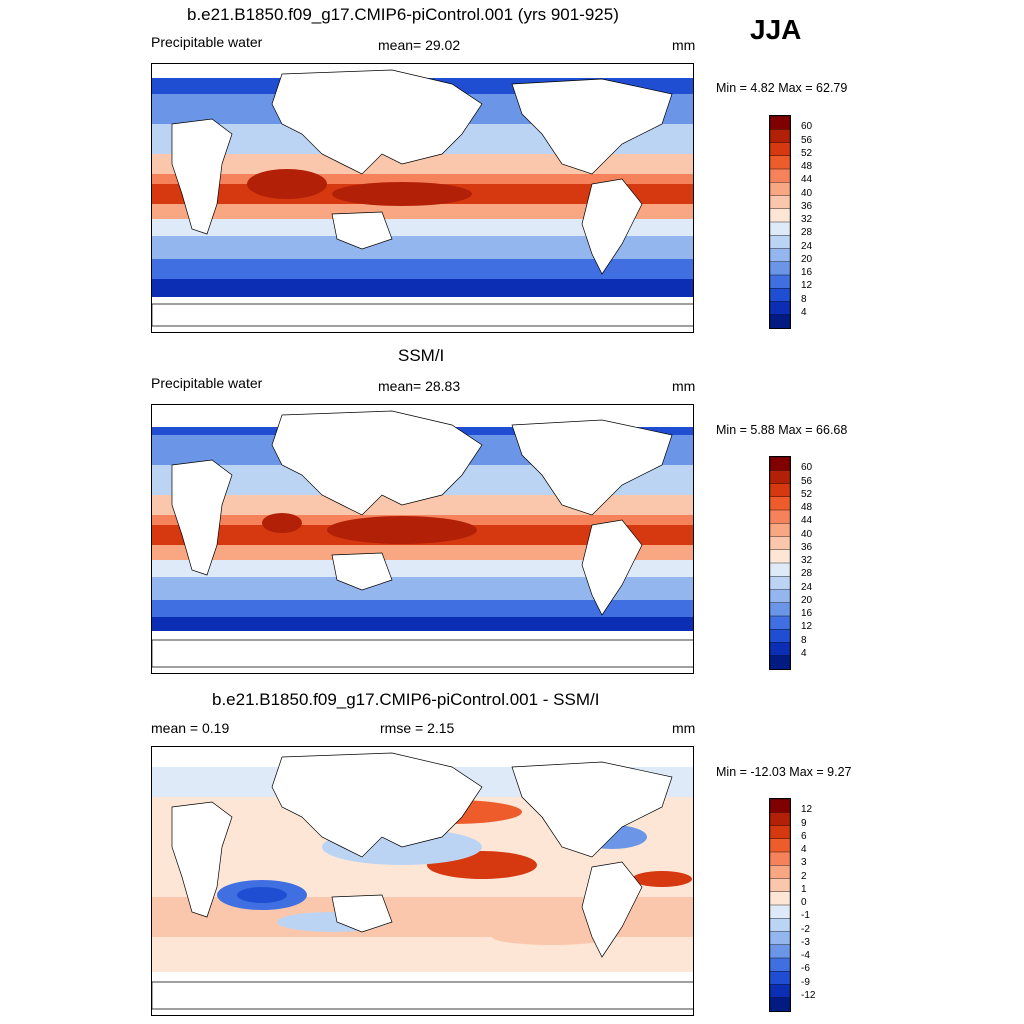 The height and width of the screenshot is (1024, 1024). What do you see at coordinates (804, 889) in the screenshot?
I see `colorbar-tick-label: 1` at bounding box center [804, 889].